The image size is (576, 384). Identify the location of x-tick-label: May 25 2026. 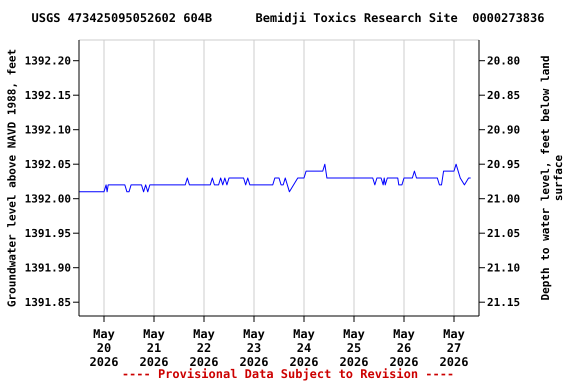
(354, 348).